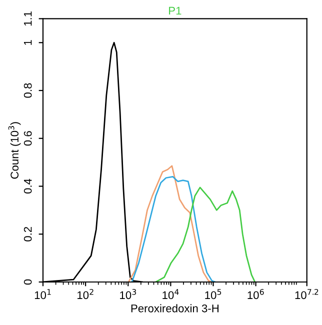 This screenshot has width=322, height=325. What do you see at coordinates (86, 294) in the screenshot?
I see `x-tick-label: 10$^{2}$` at bounding box center [86, 294].